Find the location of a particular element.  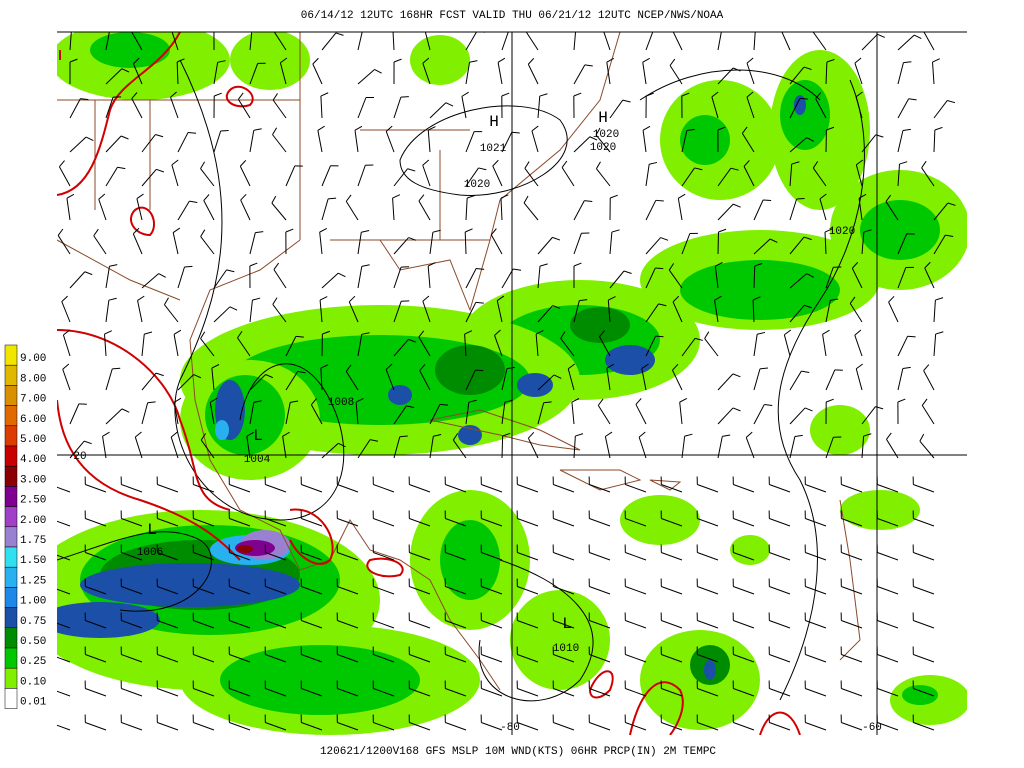

isobar-label: 1008 is located at coordinates (341, 403).